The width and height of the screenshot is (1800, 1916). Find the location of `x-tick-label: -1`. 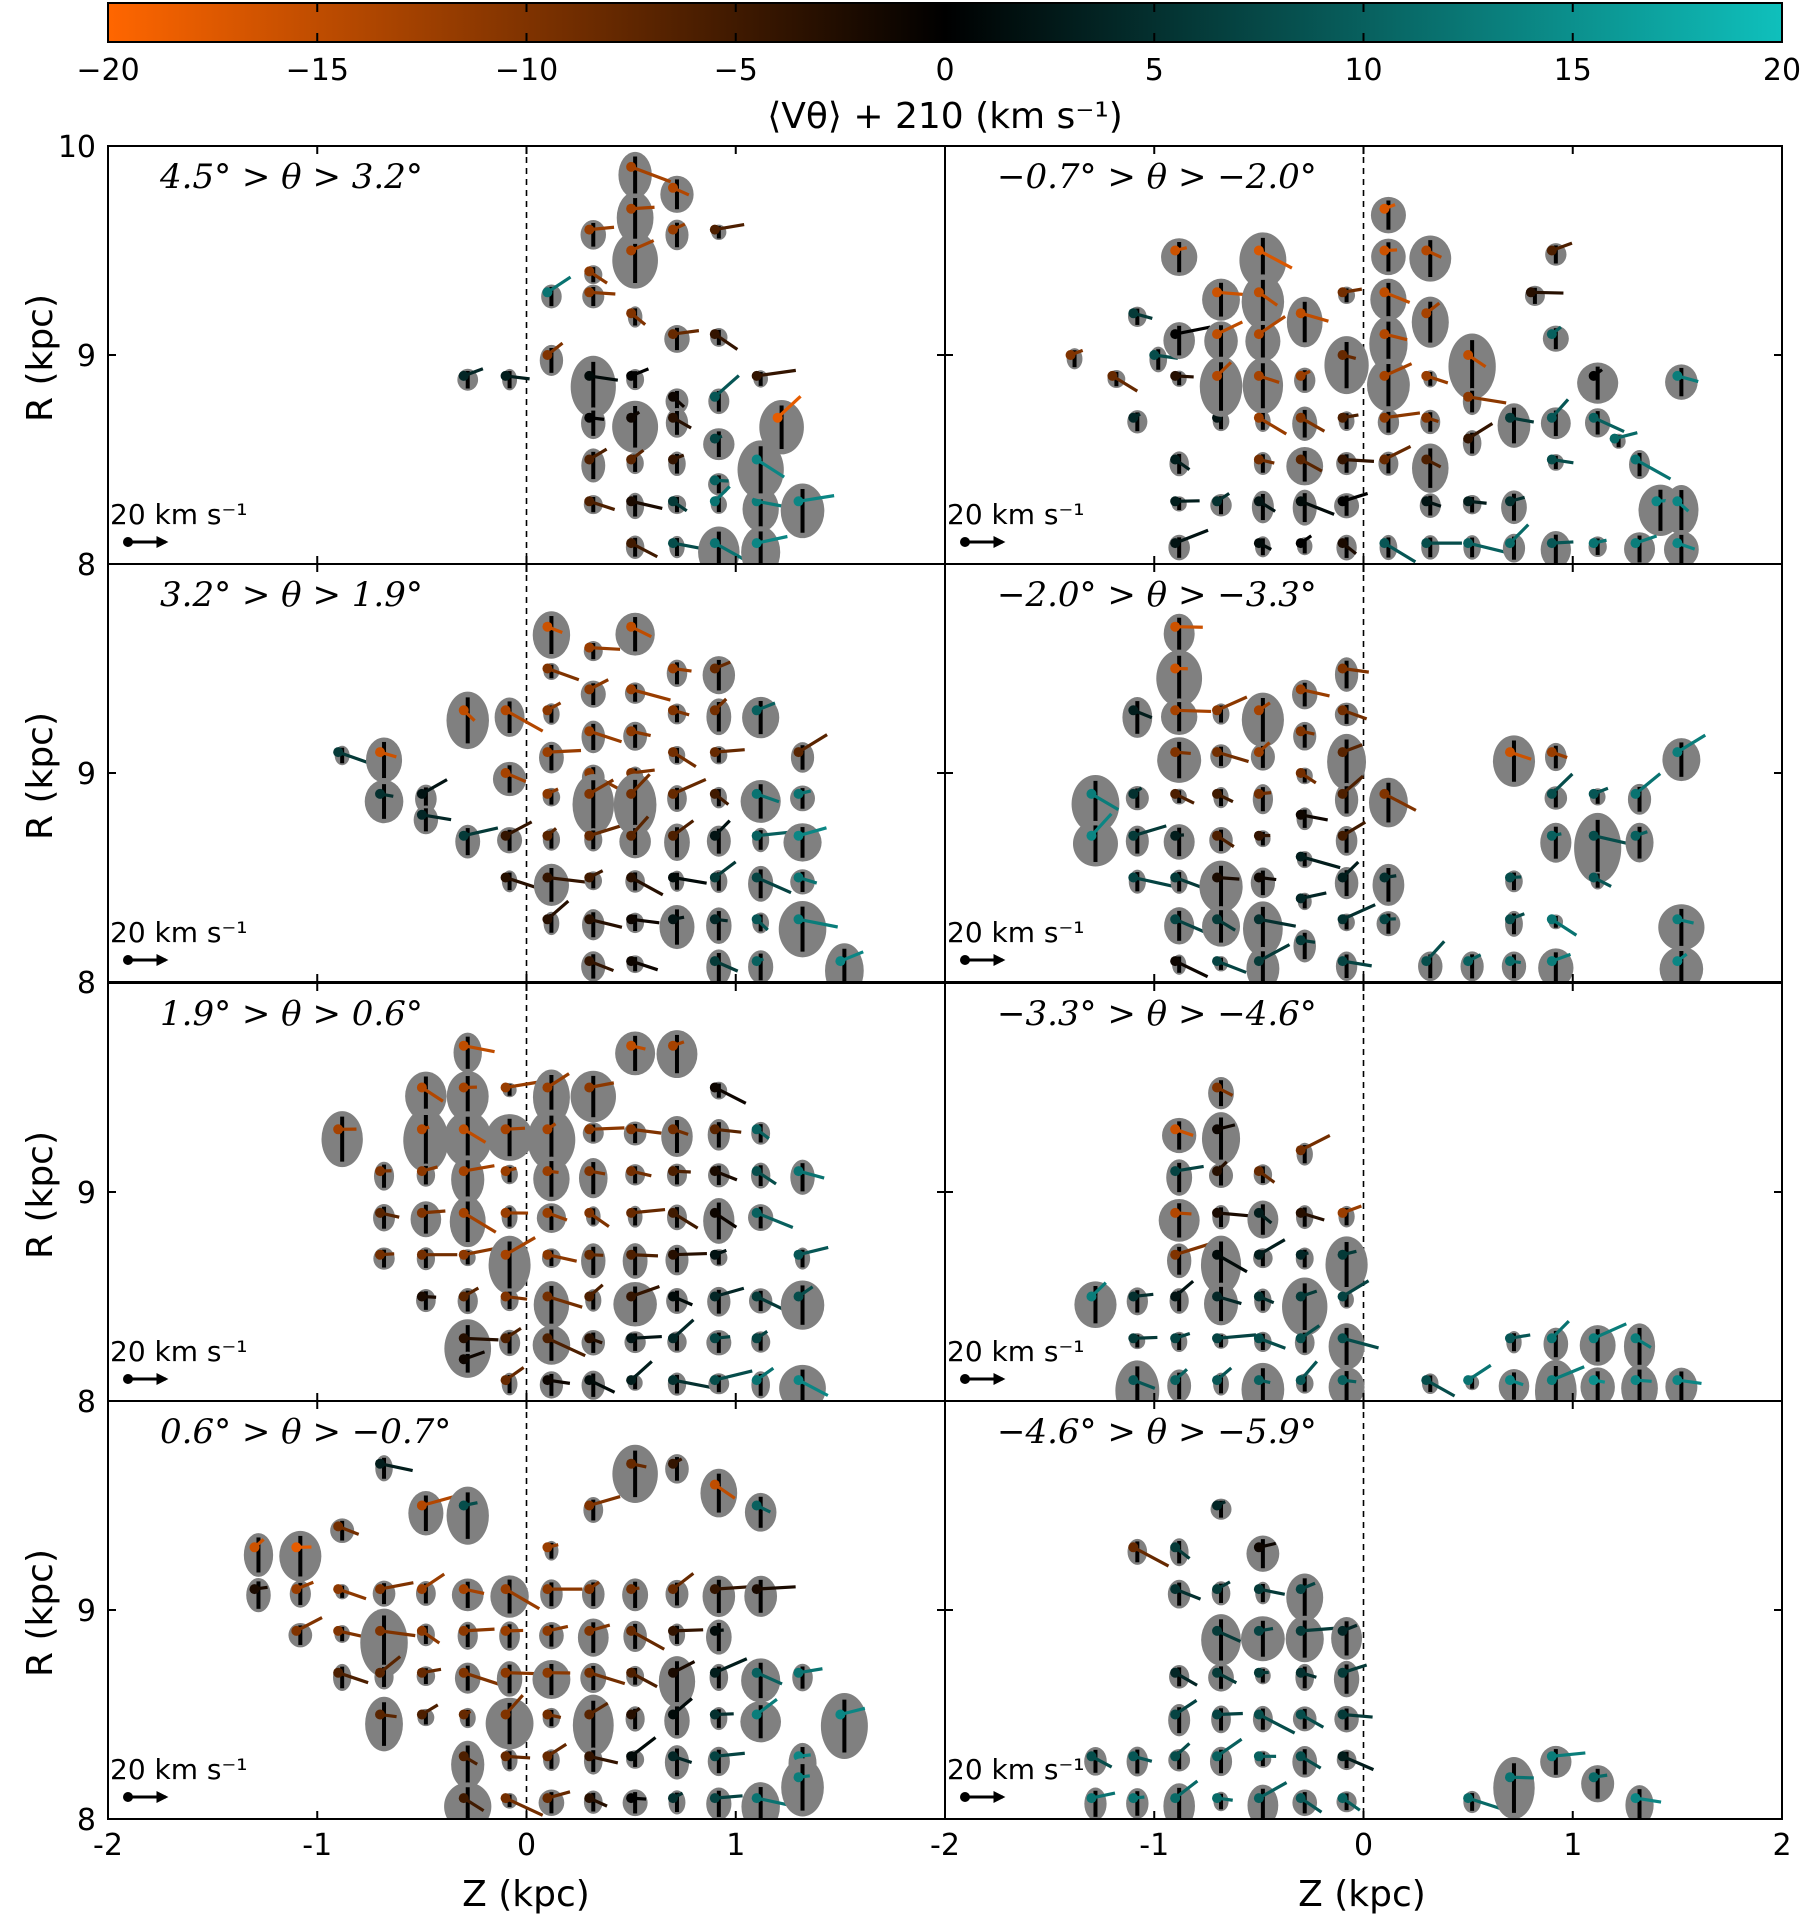

x-tick-label: -1 is located at coordinates (1154, 1845).